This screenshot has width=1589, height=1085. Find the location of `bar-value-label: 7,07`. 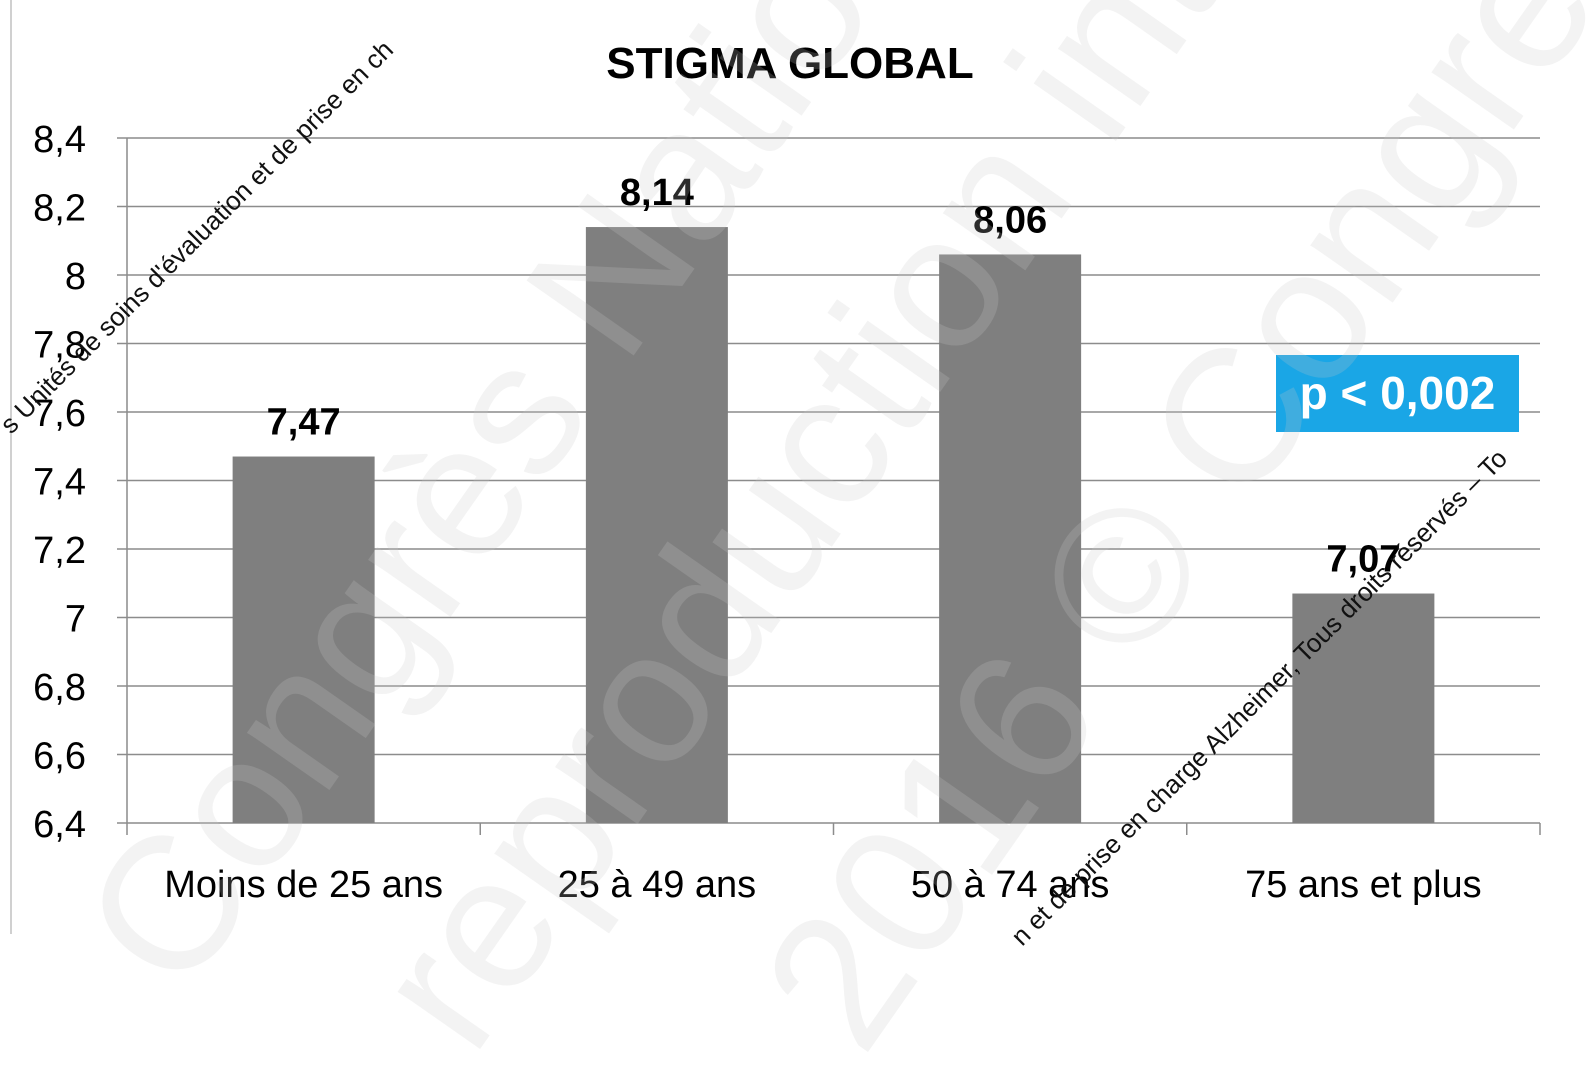

bar-value-label: 7,07 is located at coordinates (1363, 560).